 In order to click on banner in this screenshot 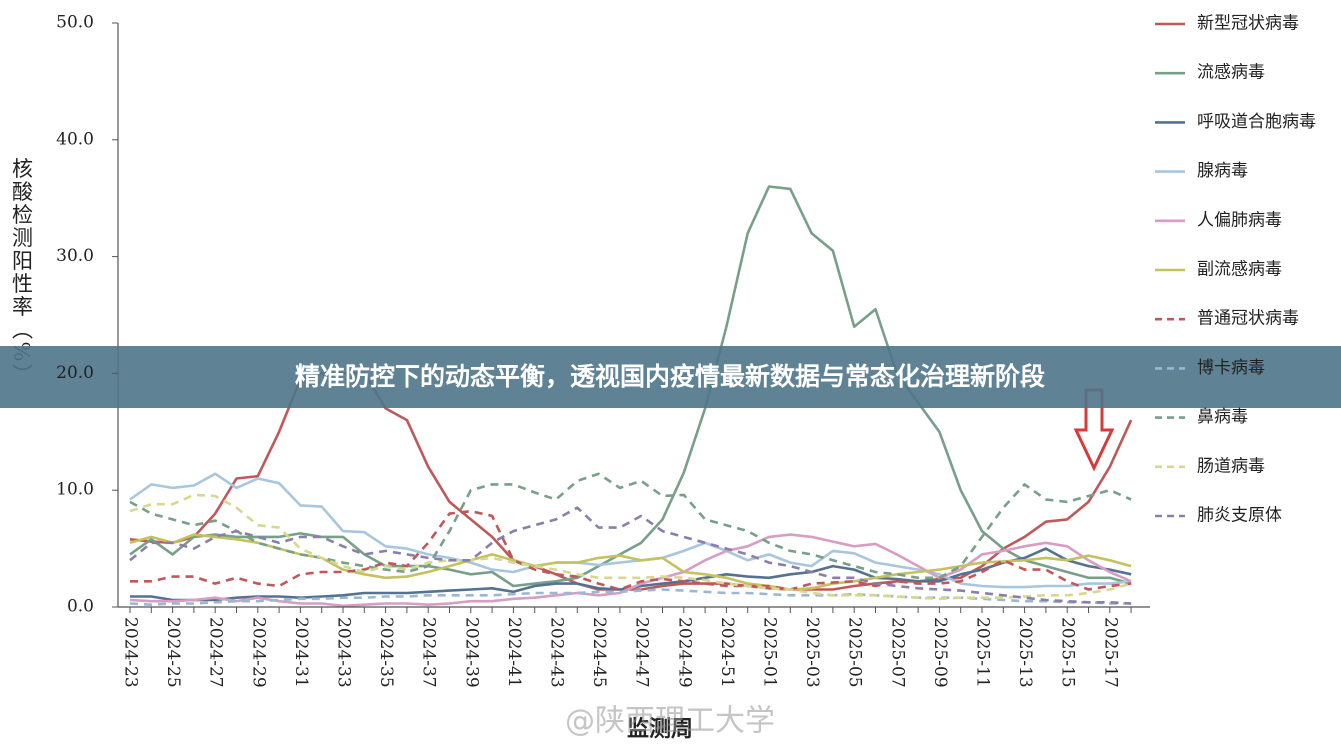, I will do `click(670, 377)`.